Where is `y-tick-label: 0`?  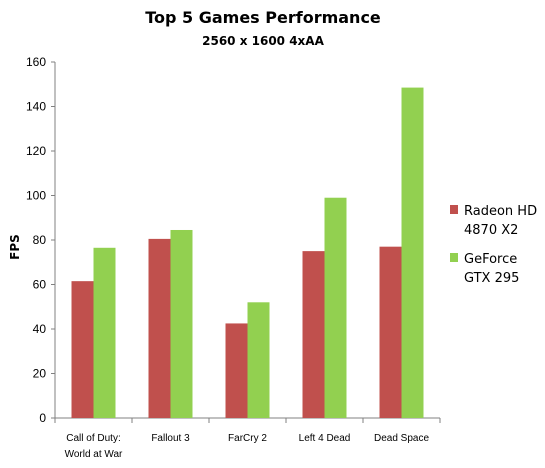 y-tick-label: 0 is located at coordinates (42, 418).